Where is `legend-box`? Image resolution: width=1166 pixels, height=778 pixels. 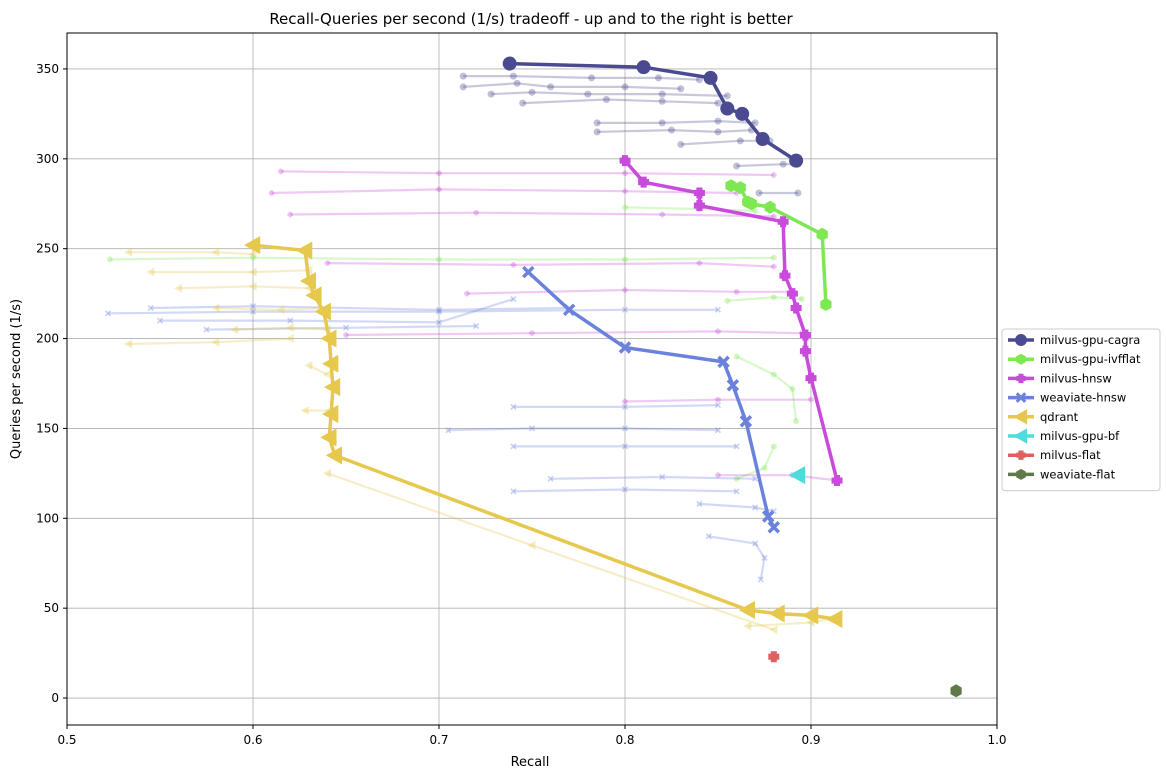
legend-box is located at coordinates (1081, 410).